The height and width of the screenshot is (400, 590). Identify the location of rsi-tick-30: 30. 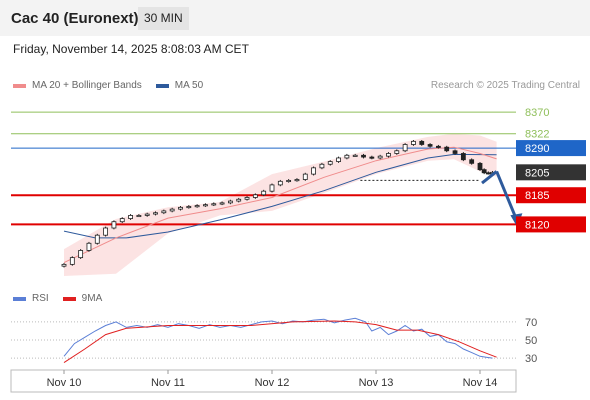
(531, 359).